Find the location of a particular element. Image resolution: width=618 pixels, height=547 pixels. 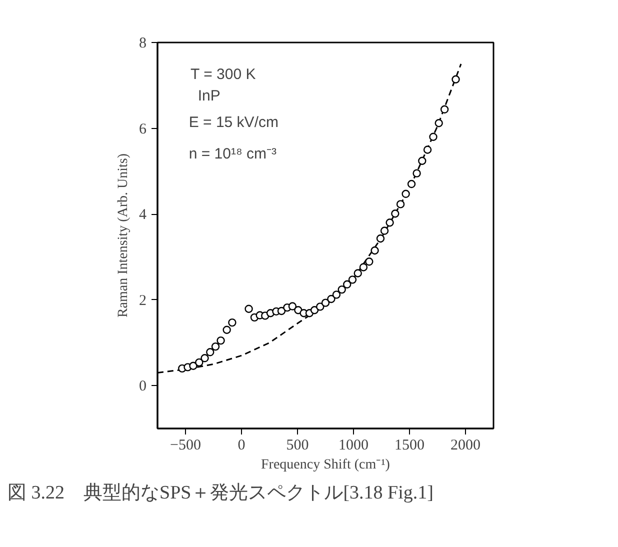

caption: 図 3.22 典型的なSPS＋発光スペクトル[3.18 Fig.1] is located at coordinates (221, 493).